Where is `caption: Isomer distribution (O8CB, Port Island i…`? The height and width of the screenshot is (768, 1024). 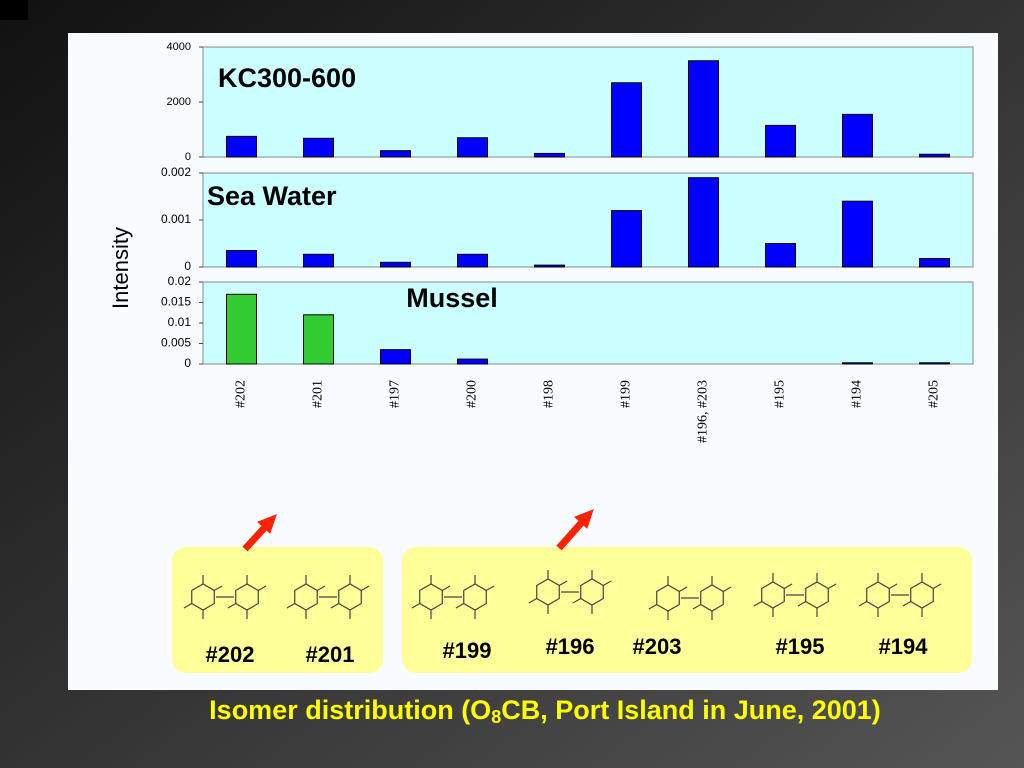 caption: Isomer distribution (O8CB, Port Island i… is located at coordinates (545, 711).